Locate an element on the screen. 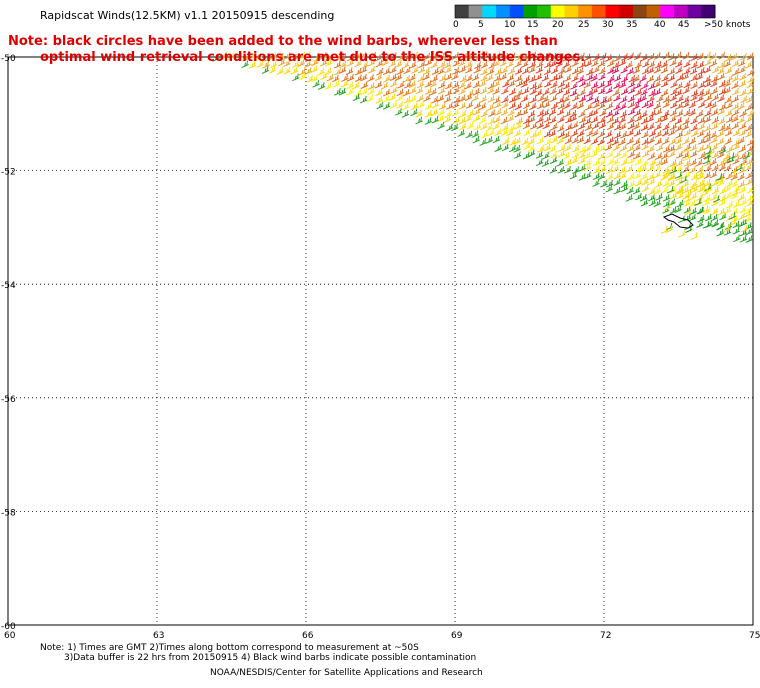  lon-label: 75 is located at coordinates (754, 636).